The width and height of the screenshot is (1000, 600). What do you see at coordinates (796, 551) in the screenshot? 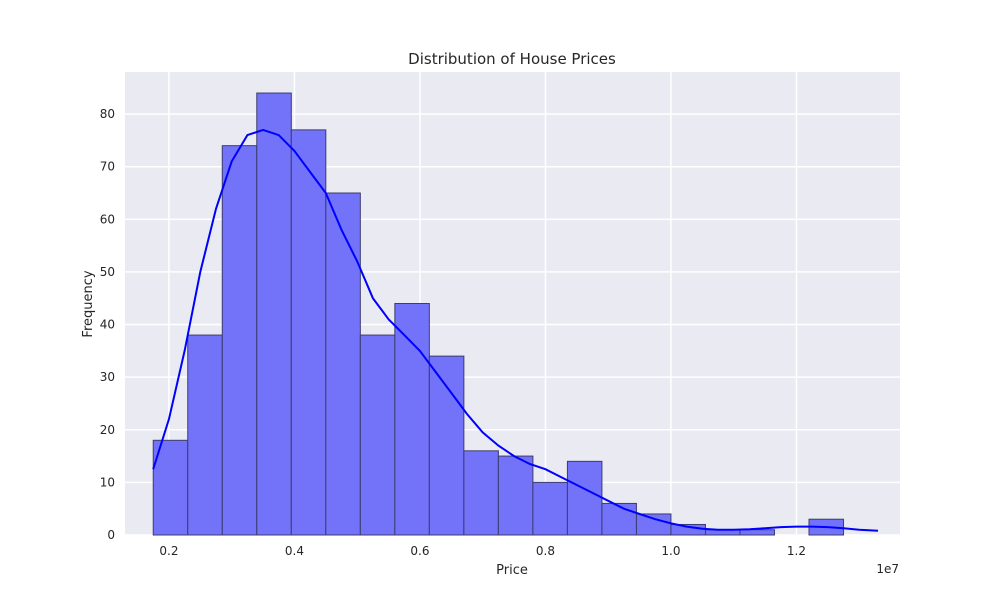
I see `x-tick-label: 1.2` at bounding box center [796, 551].